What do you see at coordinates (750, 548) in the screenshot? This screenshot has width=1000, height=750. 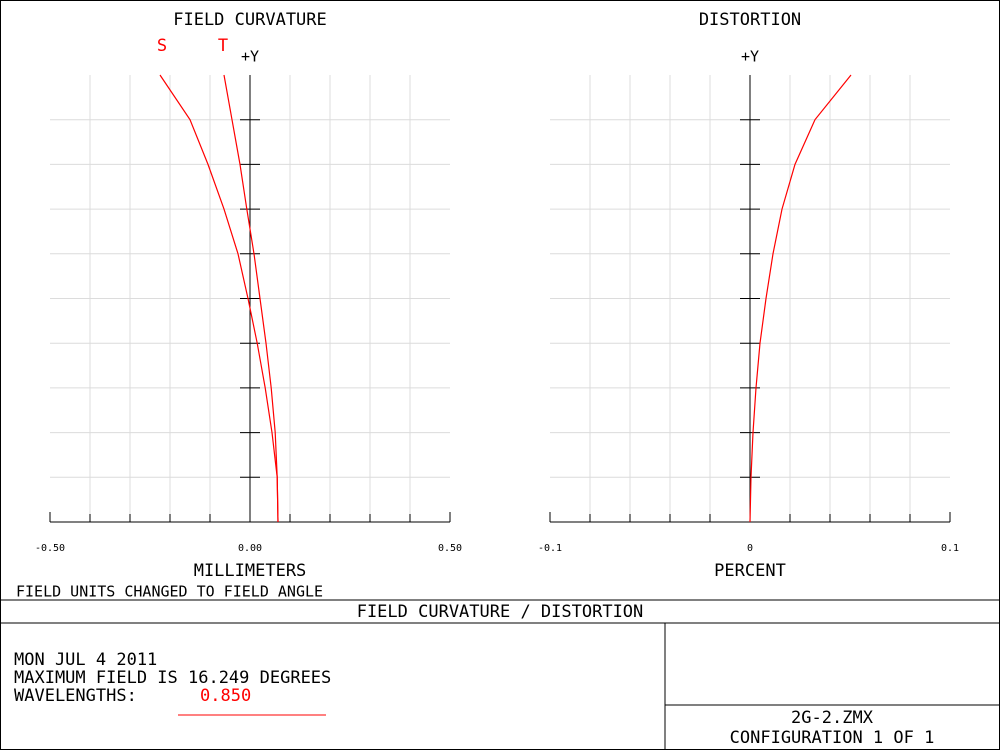 I see `x-tick-label: 0` at bounding box center [750, 548].